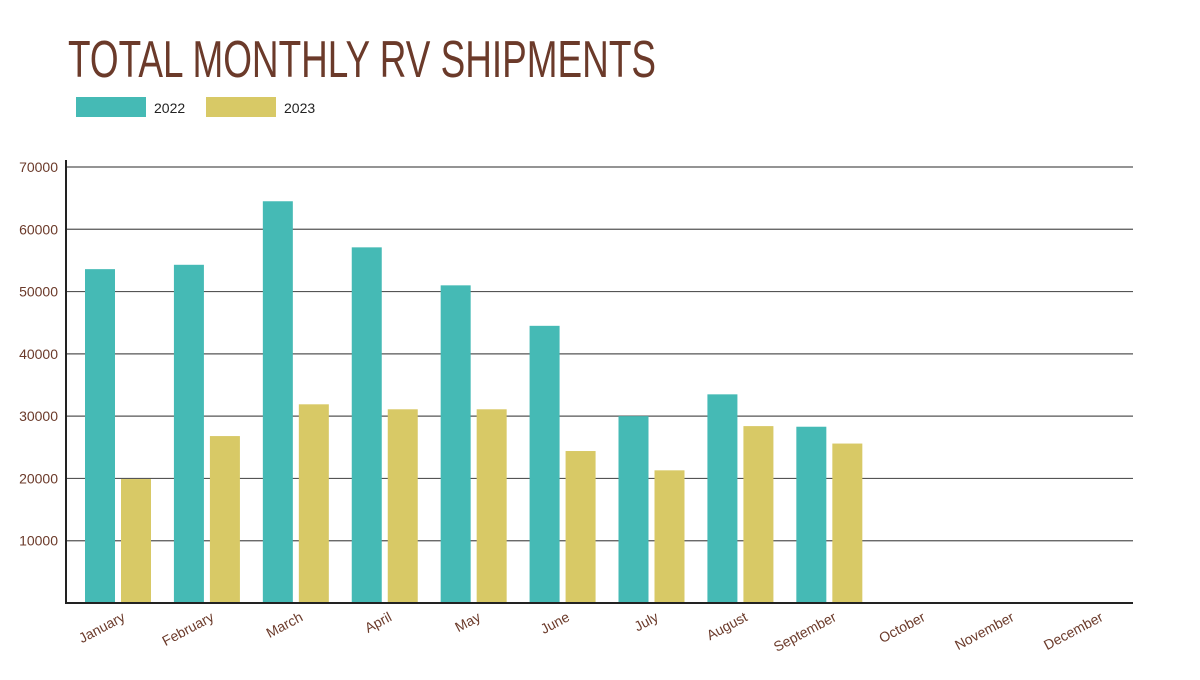 The image size is (1200, 680). Describe the element at coordinates (38, 478) in the screenshot. I see `y-tick-label: 20000` at that location.